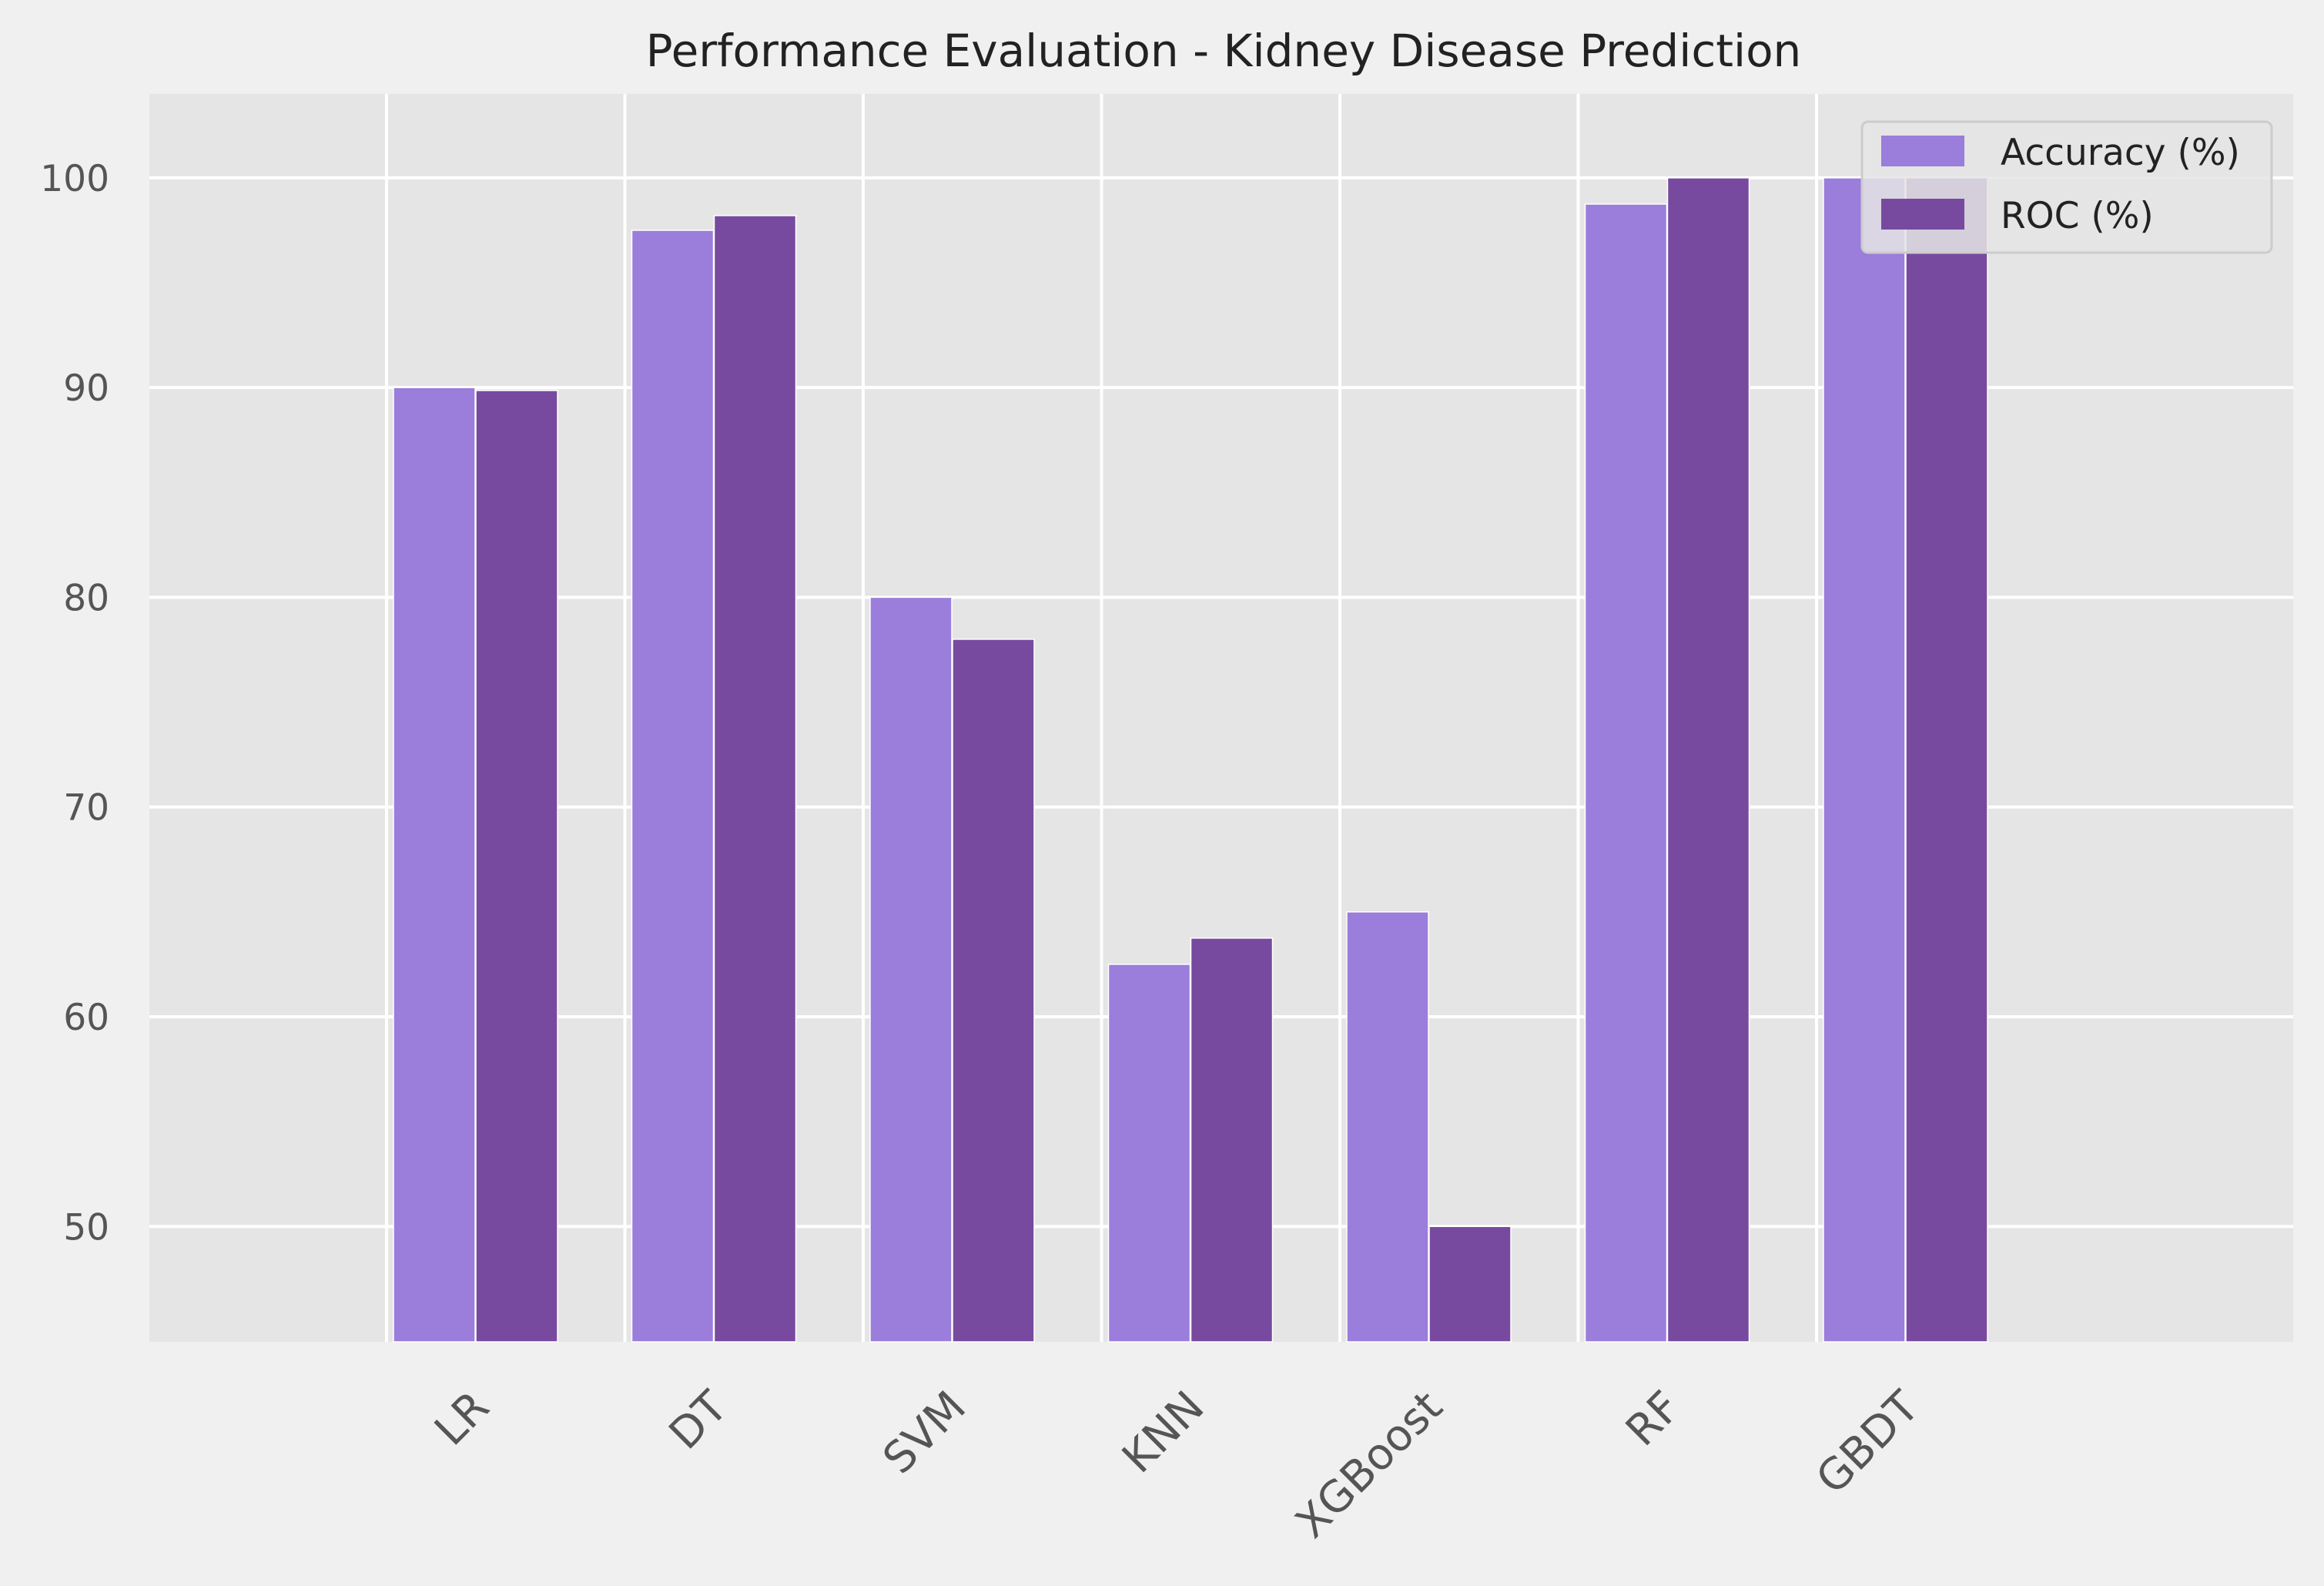  I want to click on bar-roc-svm, so click(993, 991).